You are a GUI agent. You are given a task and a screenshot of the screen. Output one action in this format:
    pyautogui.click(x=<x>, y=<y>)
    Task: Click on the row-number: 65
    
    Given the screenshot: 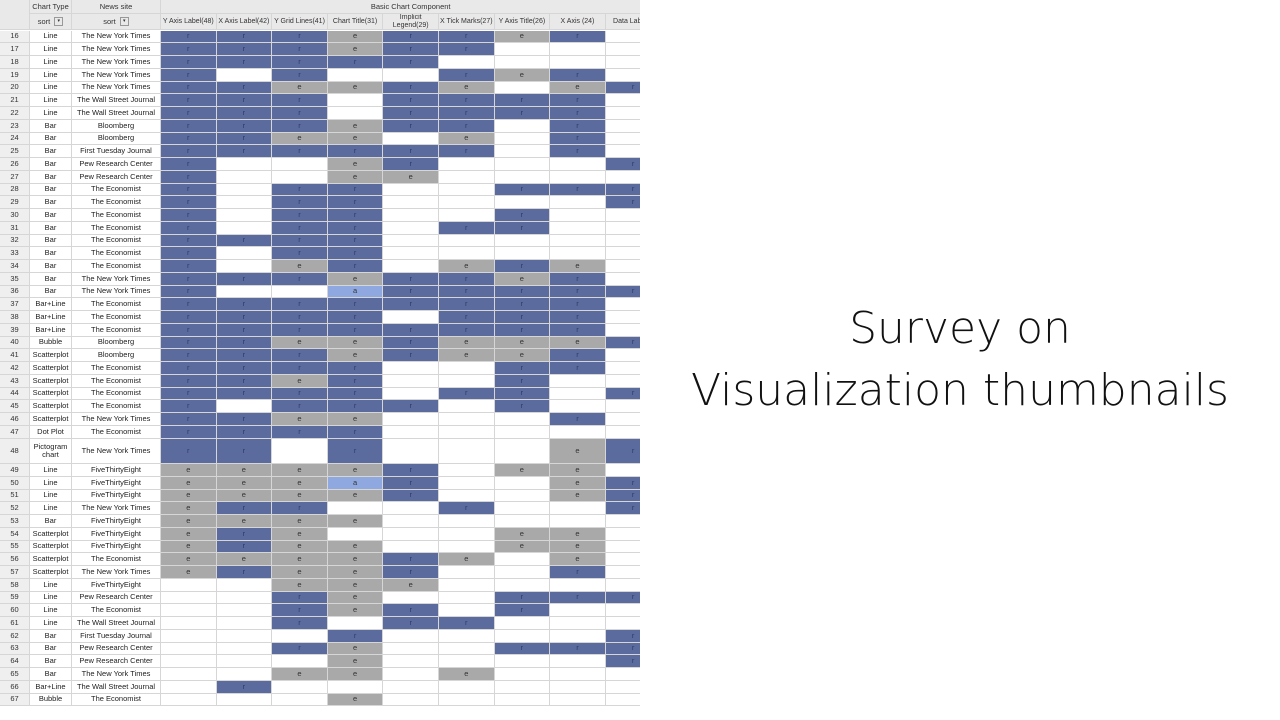 What is the action you would take?
    pyautogui.click(x=15, y=674)
    